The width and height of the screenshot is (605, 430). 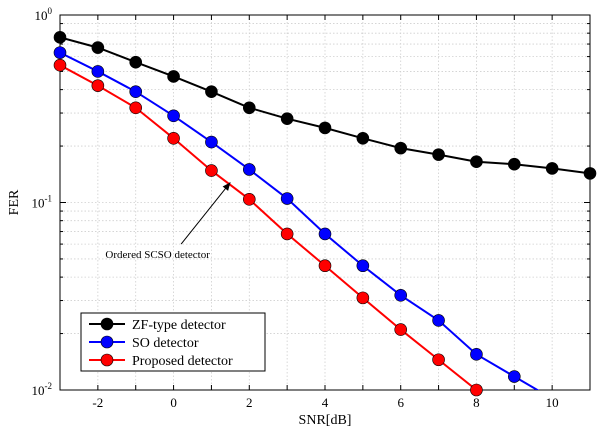 What do you see at coordinates (168, 221) in the screenshot?
I see `annotation-group: Ordered SCSO detector` at bounding box center [168, 221].